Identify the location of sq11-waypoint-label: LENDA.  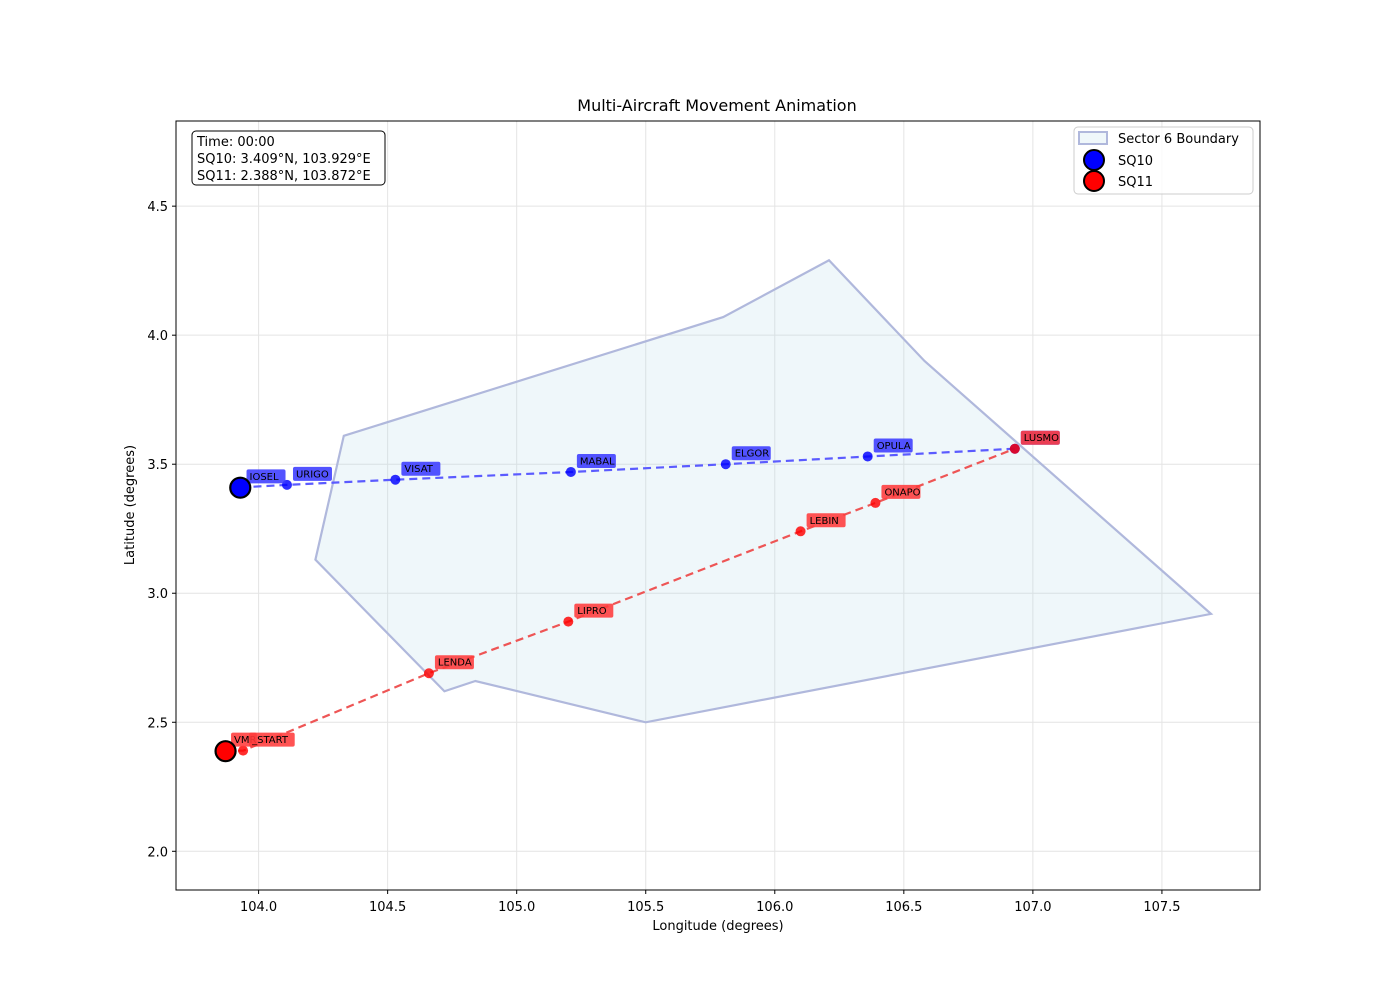
(455, 663).